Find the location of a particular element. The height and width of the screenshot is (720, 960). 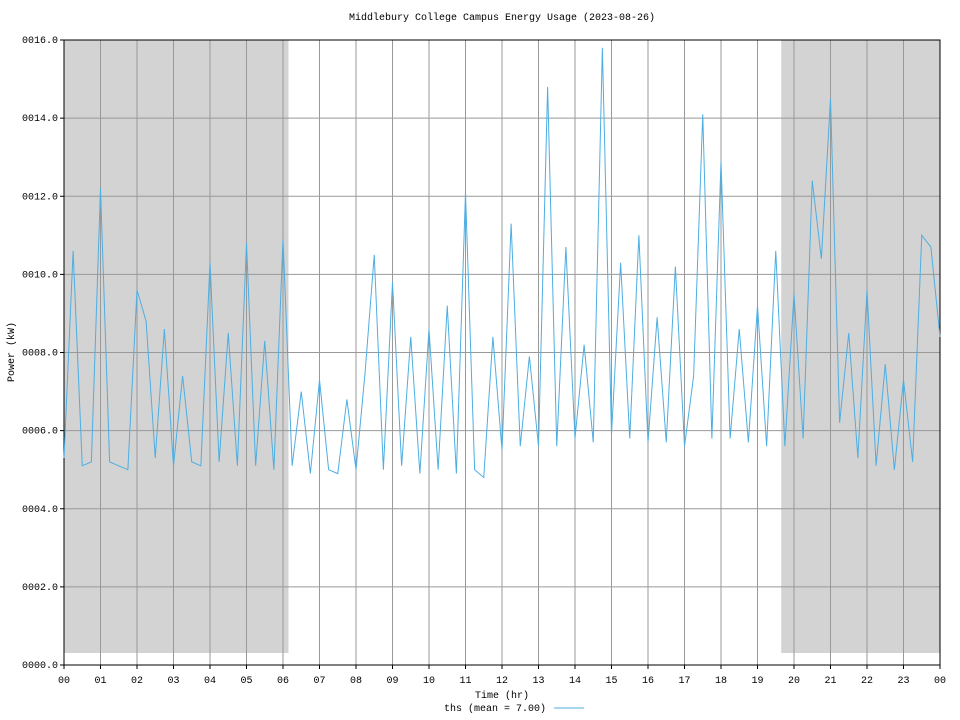

x-tick-label: 05 is located at coordinates (246, 681).